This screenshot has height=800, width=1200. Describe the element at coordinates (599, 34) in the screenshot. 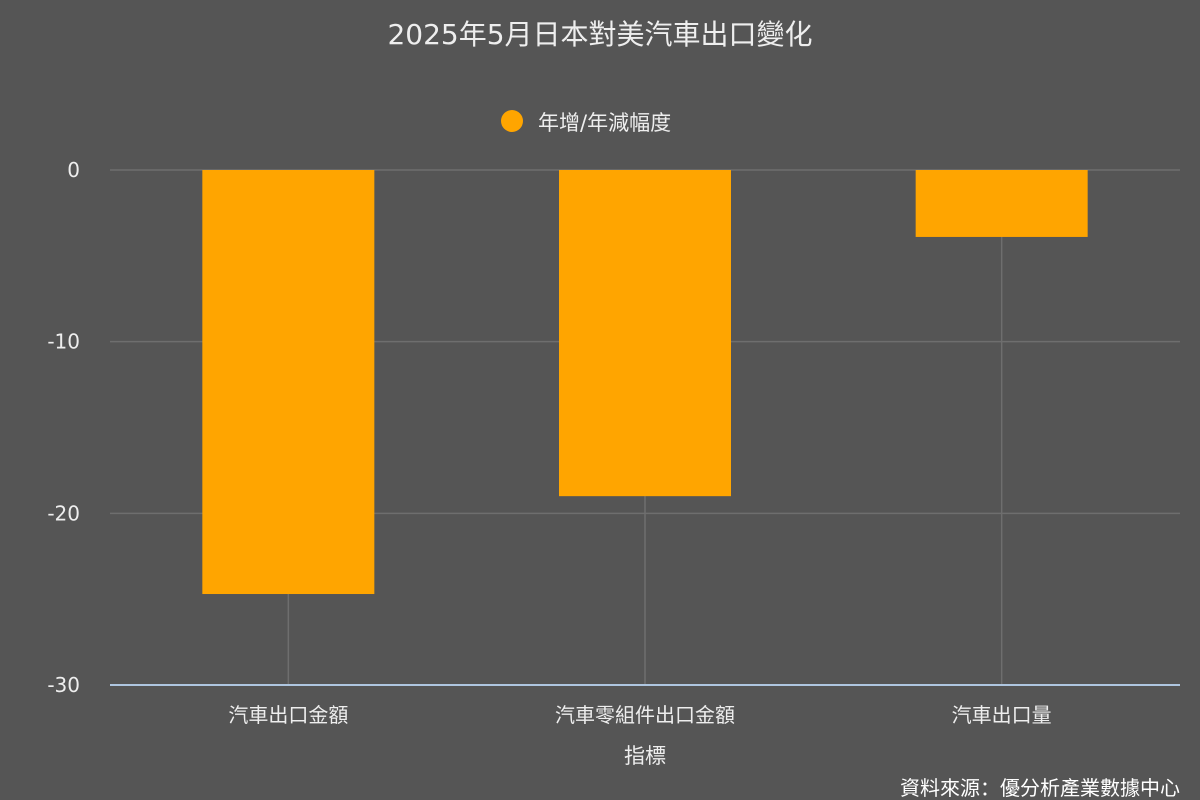

I see `chart-title: 2025年5月日本對美汽車出口變化` at that location.